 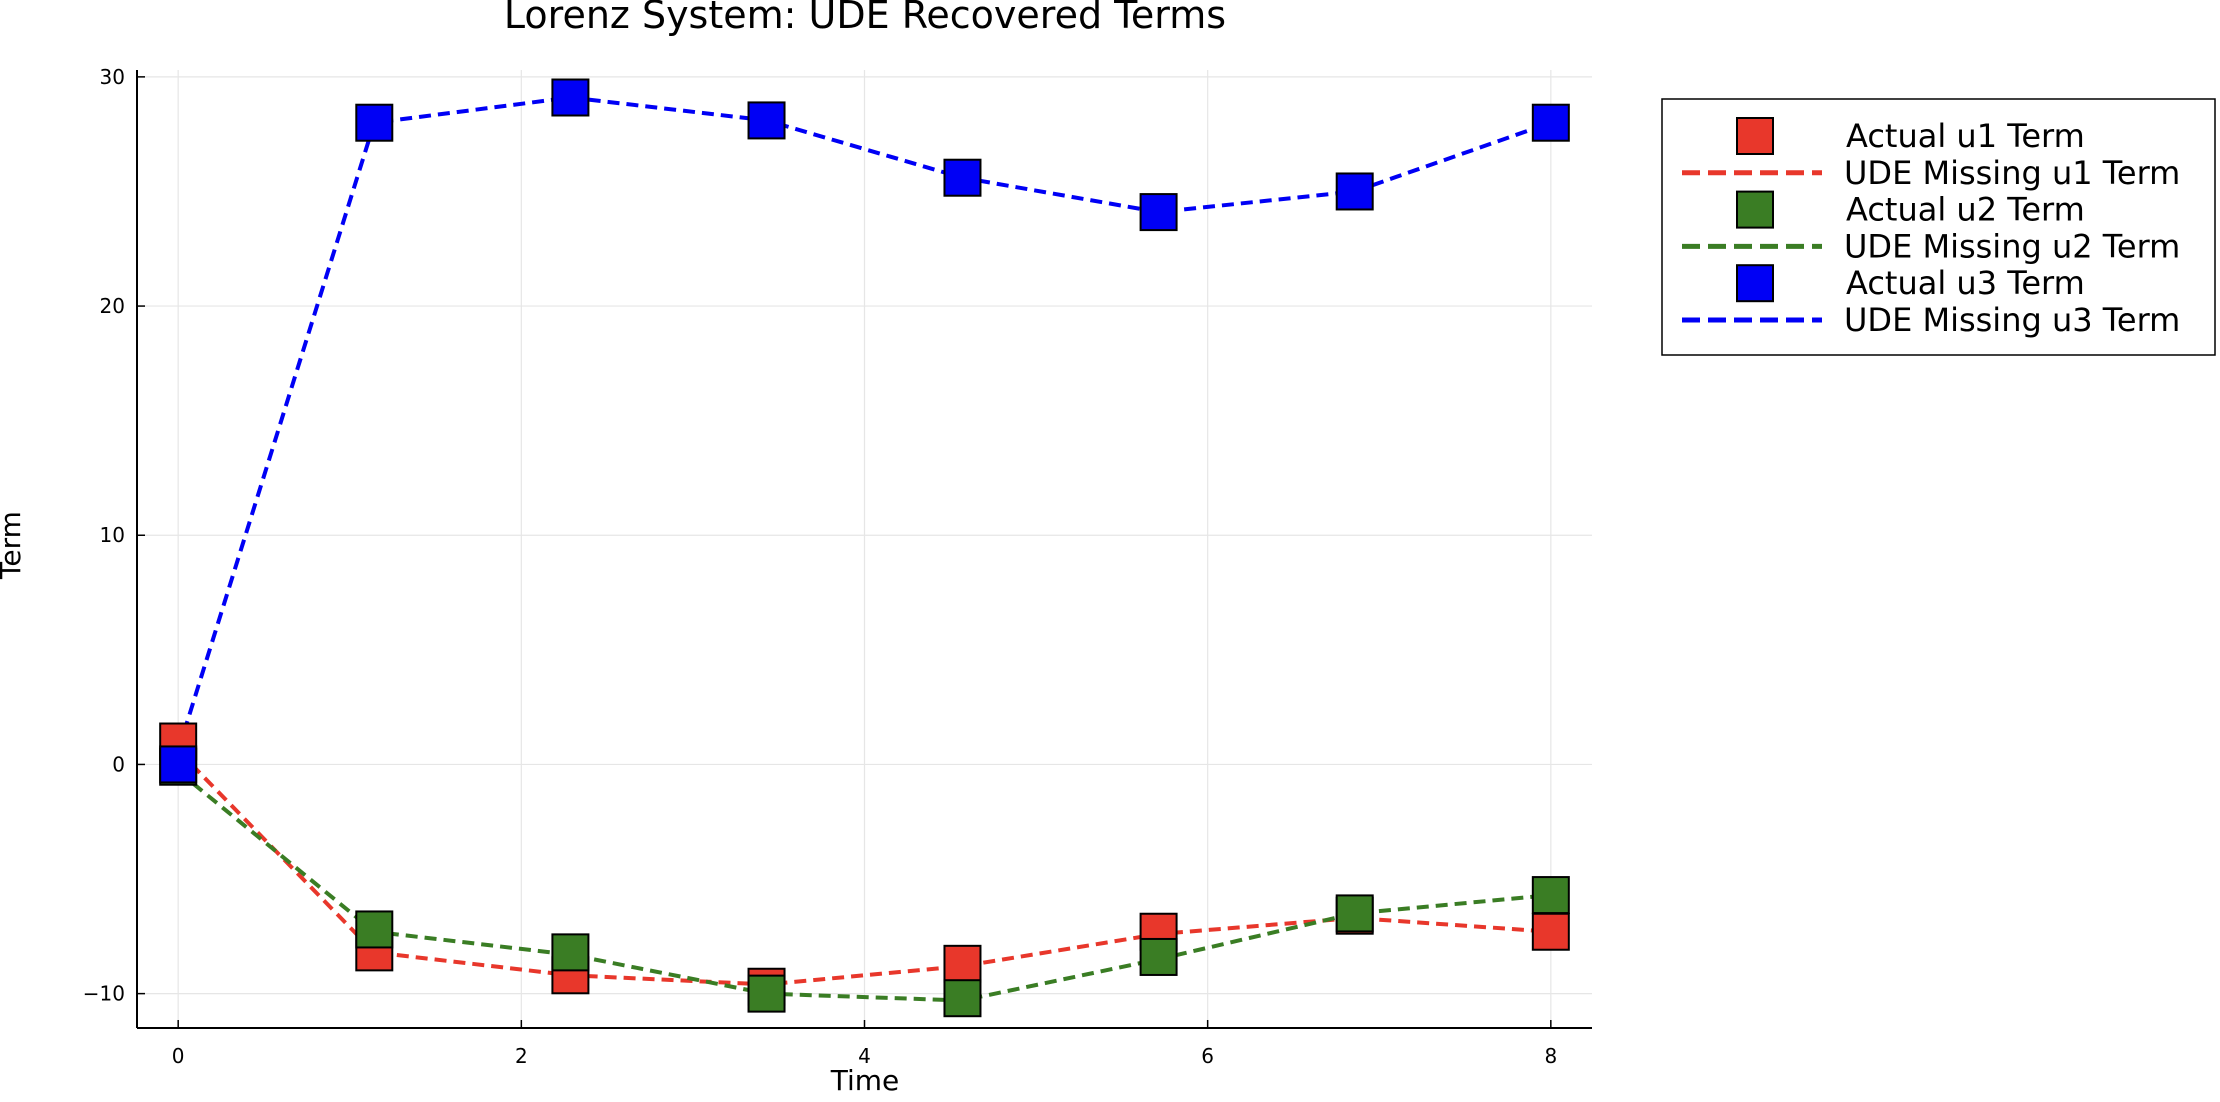 What do you see at coordinates (112, 535) in the screenshot?
I see `y-tick-label: 10` at bounding box center [112, 535].